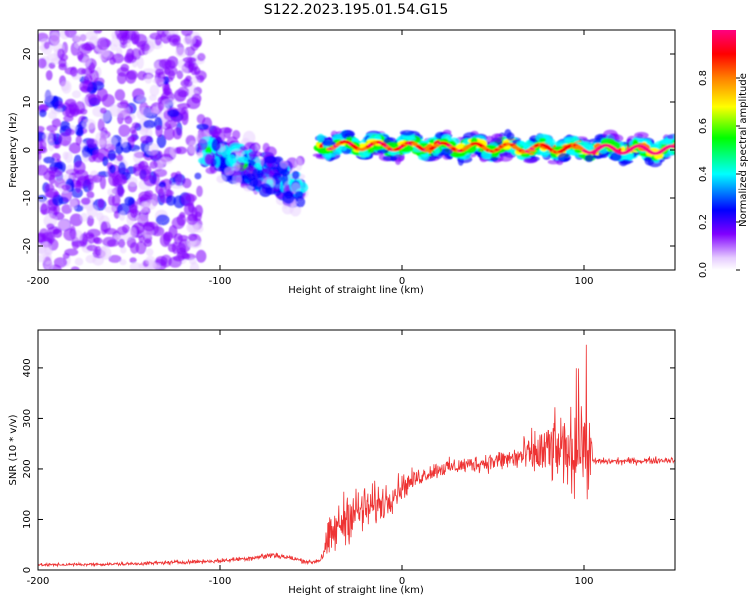 Image resolution: width=750 pixels, height=600 pixels. What do you see at coordinates (27, 570) in the screenshot?
I see `y-tick-label: 0` at bounding box center [27, 570].